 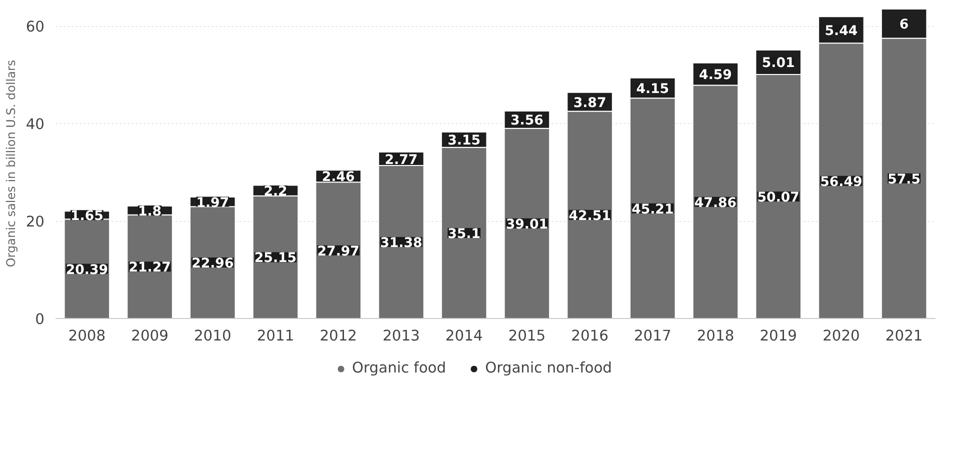 What do you see at coordinates (464, 336) in the screenshot?
I see `x-tick-label: 2014` at bounding box center [464, 336].